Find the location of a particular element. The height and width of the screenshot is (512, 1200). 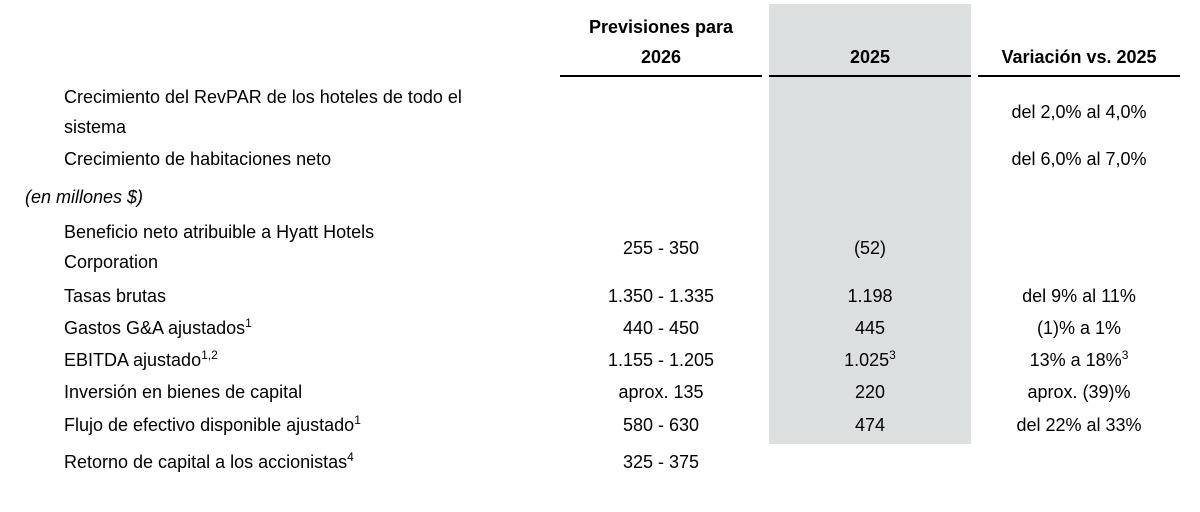

row-label-gross-fees: Tasas brutas is located at coordinates (115, 296).